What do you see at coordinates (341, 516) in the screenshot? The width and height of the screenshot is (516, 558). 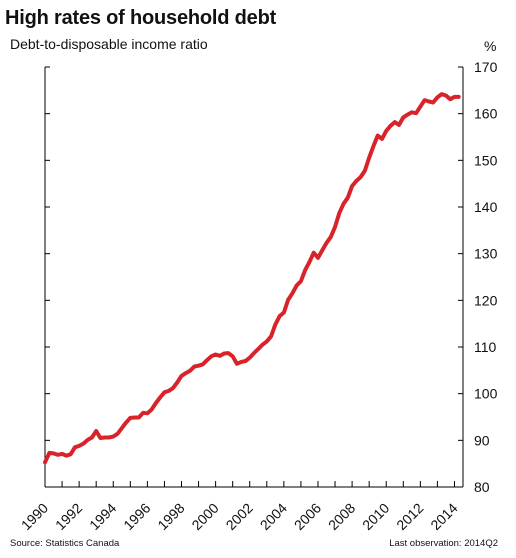 I see `x-tick-label: 2008` at bounding box center [341, 516].